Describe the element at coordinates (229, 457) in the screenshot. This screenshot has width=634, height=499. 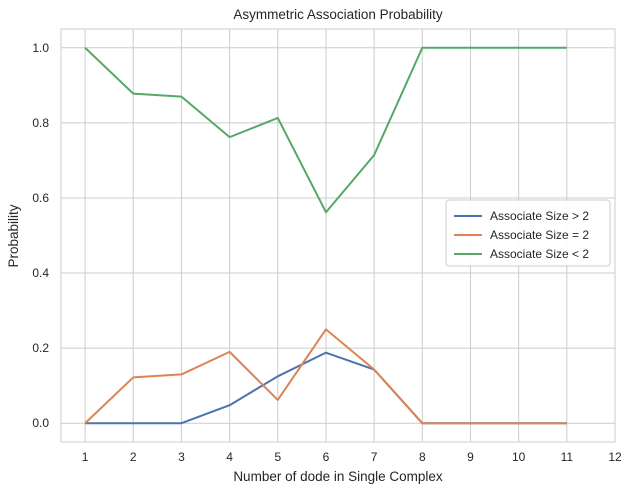
I see `x-tick-label: 4` at that location.